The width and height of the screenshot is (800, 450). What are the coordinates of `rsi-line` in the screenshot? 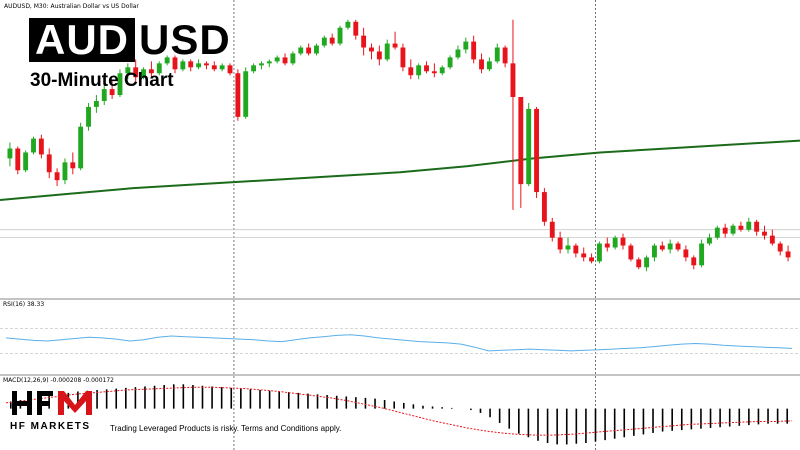 It's located at (399, 343).